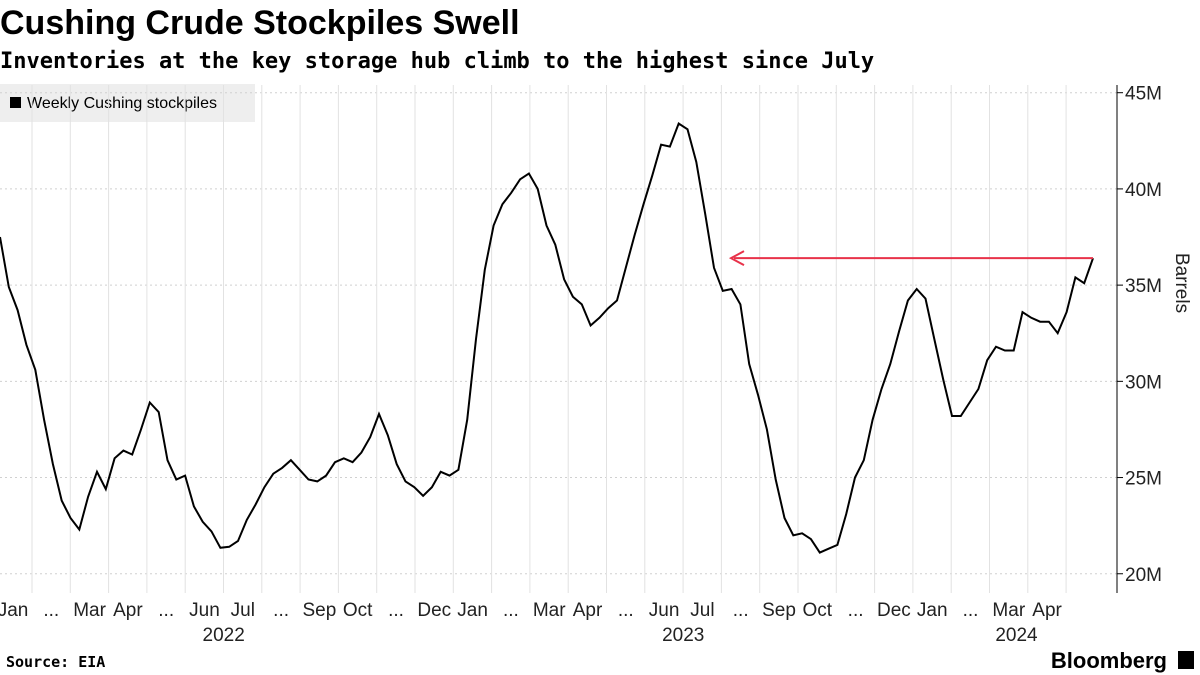 This screenshot has height=675, width=1200. I want to click on year-label: 2023, so click(683, 635).